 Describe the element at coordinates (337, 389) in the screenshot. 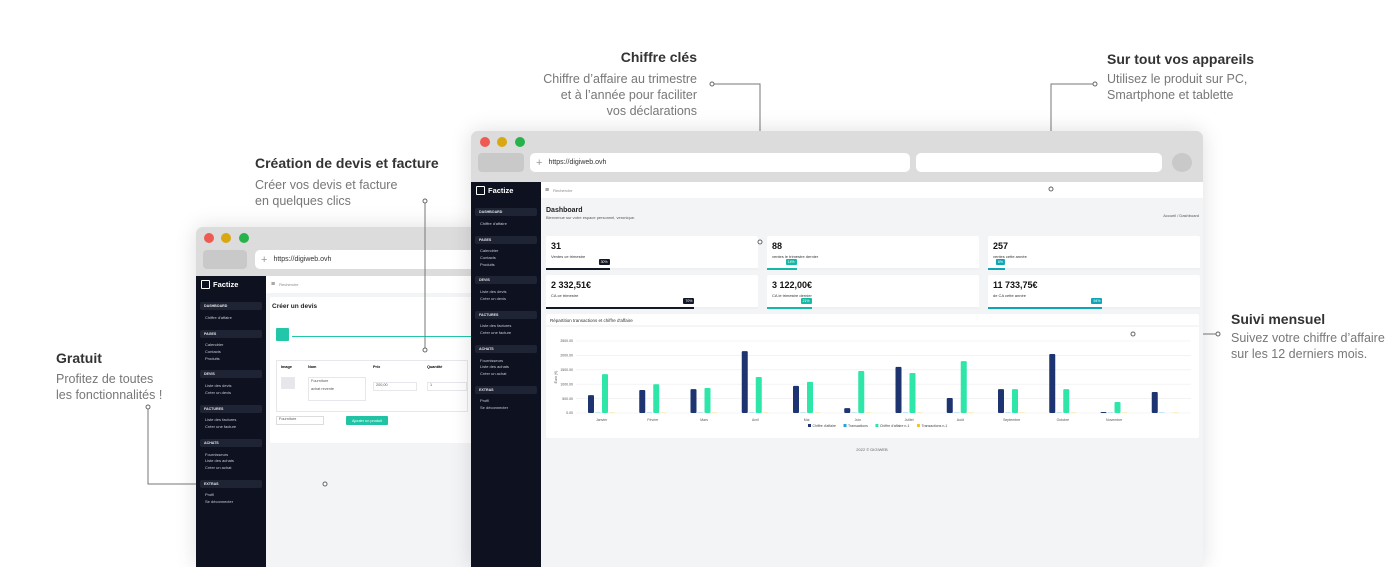

I see `name-field: Fourniture achat revente` at that location.